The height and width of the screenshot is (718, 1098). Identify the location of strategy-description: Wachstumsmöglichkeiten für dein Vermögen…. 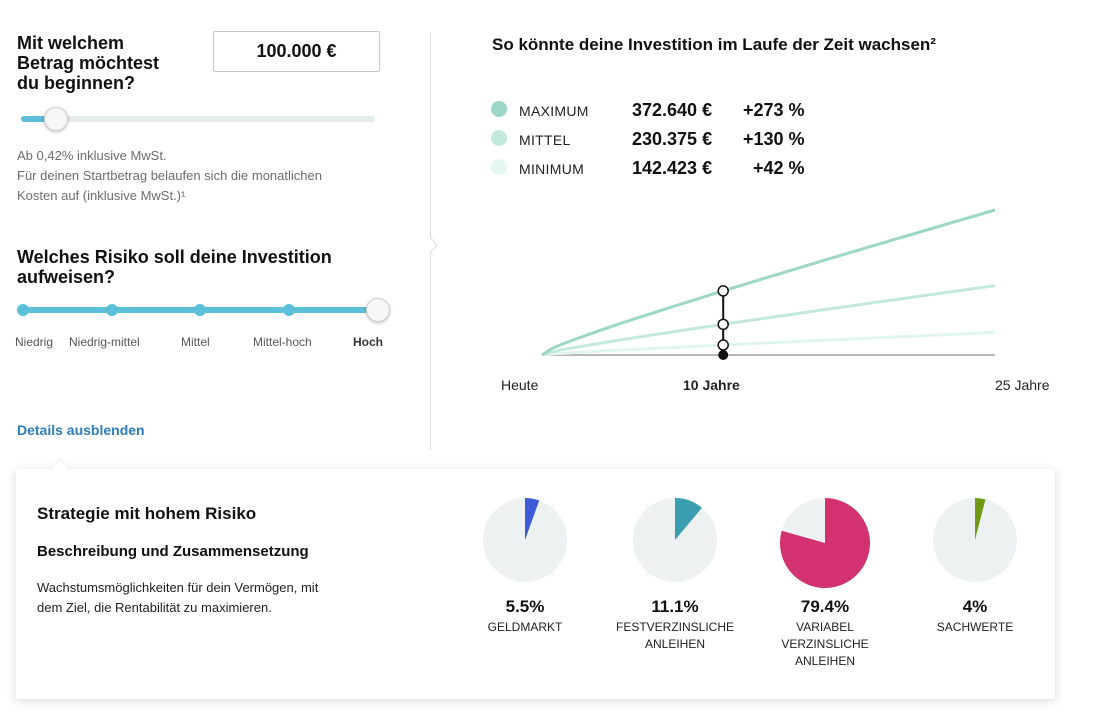
(178, 597).